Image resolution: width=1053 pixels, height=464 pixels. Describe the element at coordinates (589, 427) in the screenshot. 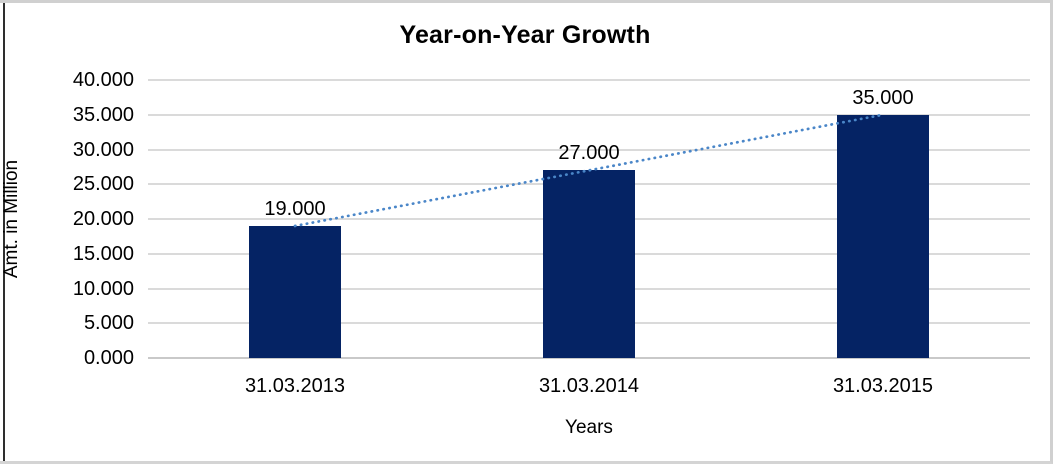

I see `x-axis-title: Years` at that location.